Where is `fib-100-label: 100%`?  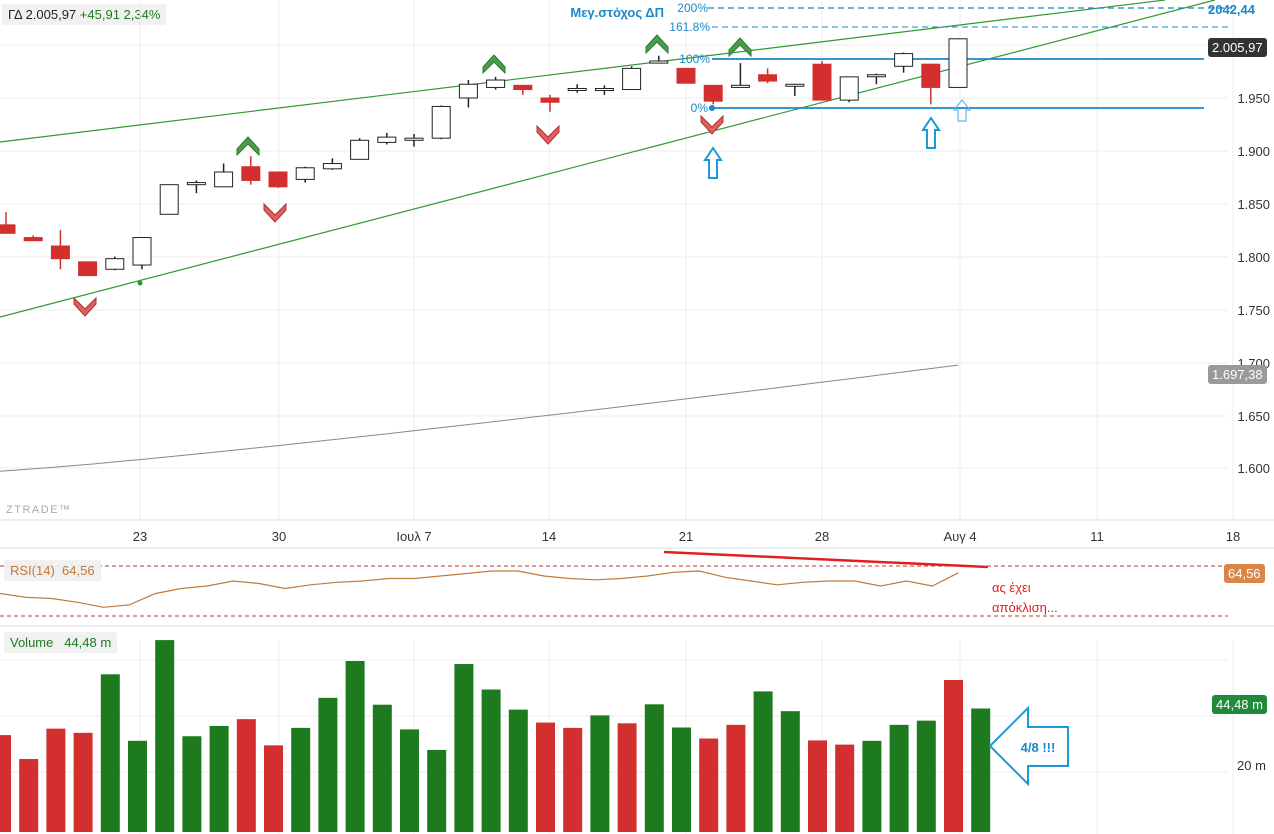
fib-100-label: 100% is located at coordinates (694, 59).